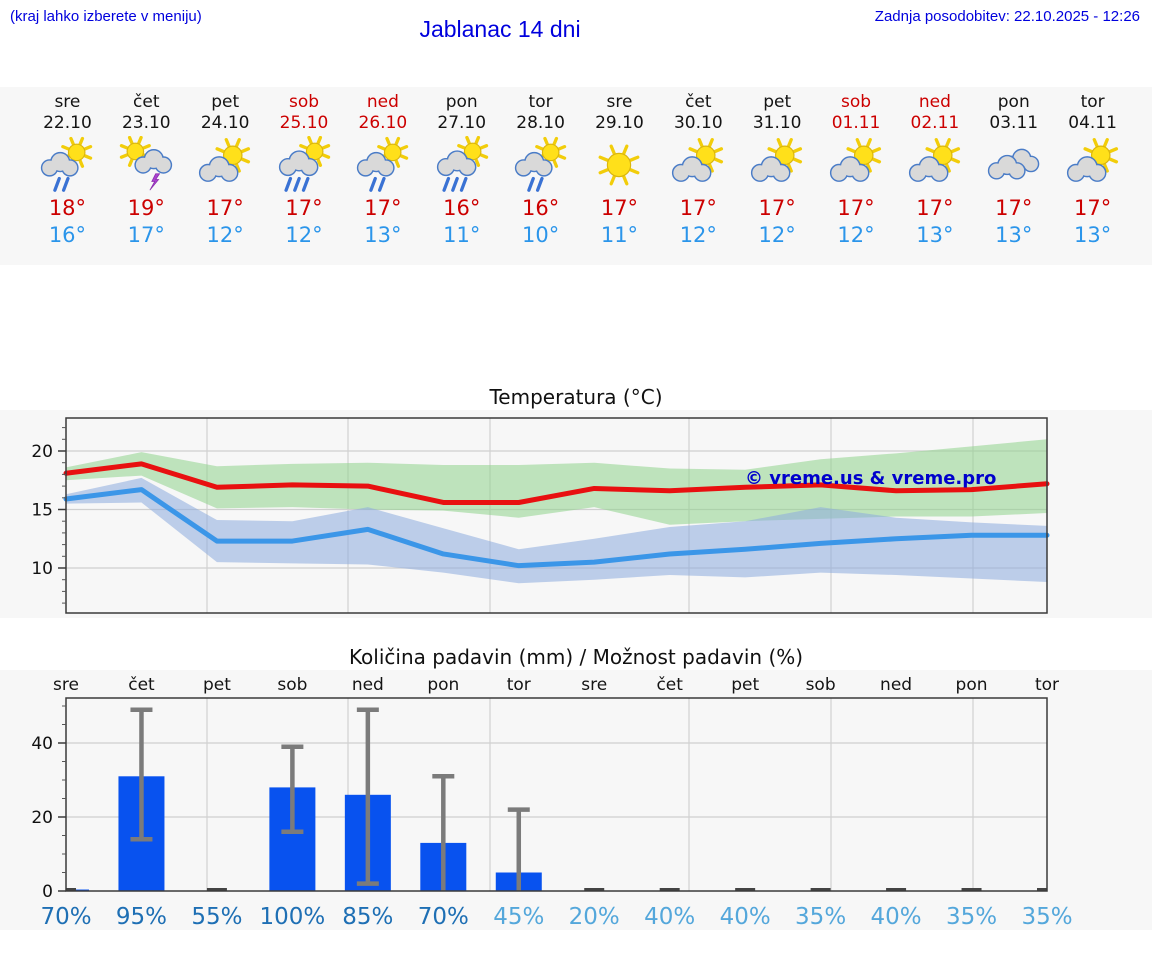 The image size is (1152, 975). What do you see at coordinates (66, 685) in the screenshot?
I see `precip-day-label: sre` at bounding box center [66, 685].